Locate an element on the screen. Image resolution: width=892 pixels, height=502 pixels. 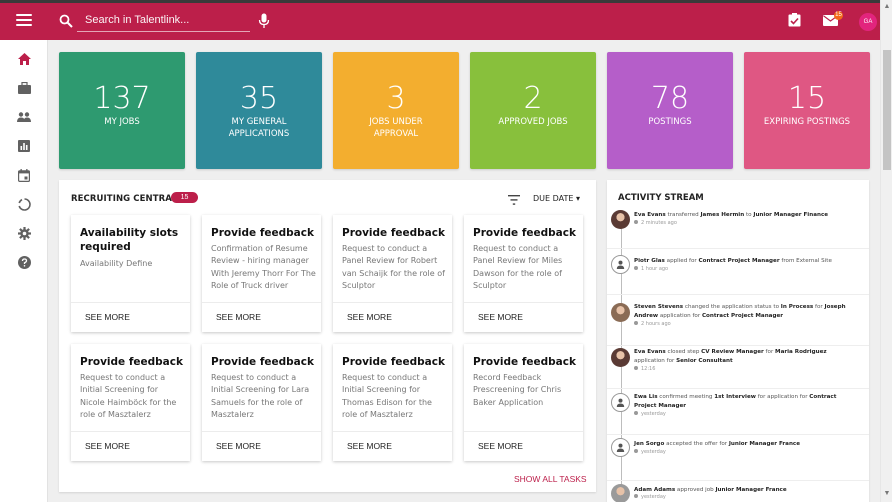
stat-tile-my-jobs: 137 MY JOBS is located at coordinates (122, 110).